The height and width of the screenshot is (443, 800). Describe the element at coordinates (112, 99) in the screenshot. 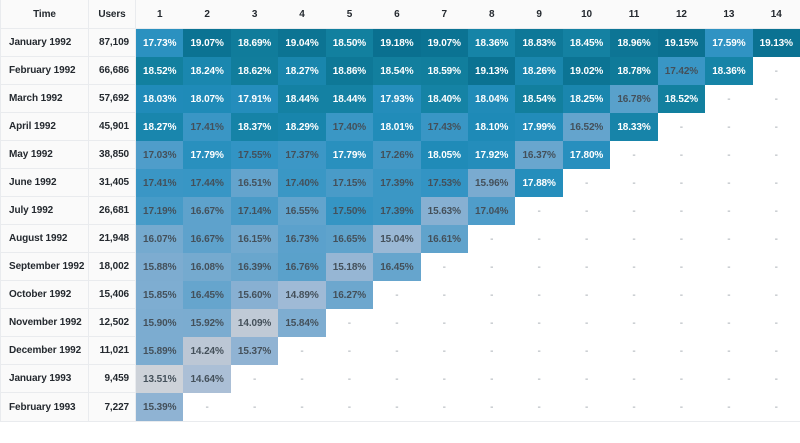

I see `cohort-users-count: 57,692` at that location.